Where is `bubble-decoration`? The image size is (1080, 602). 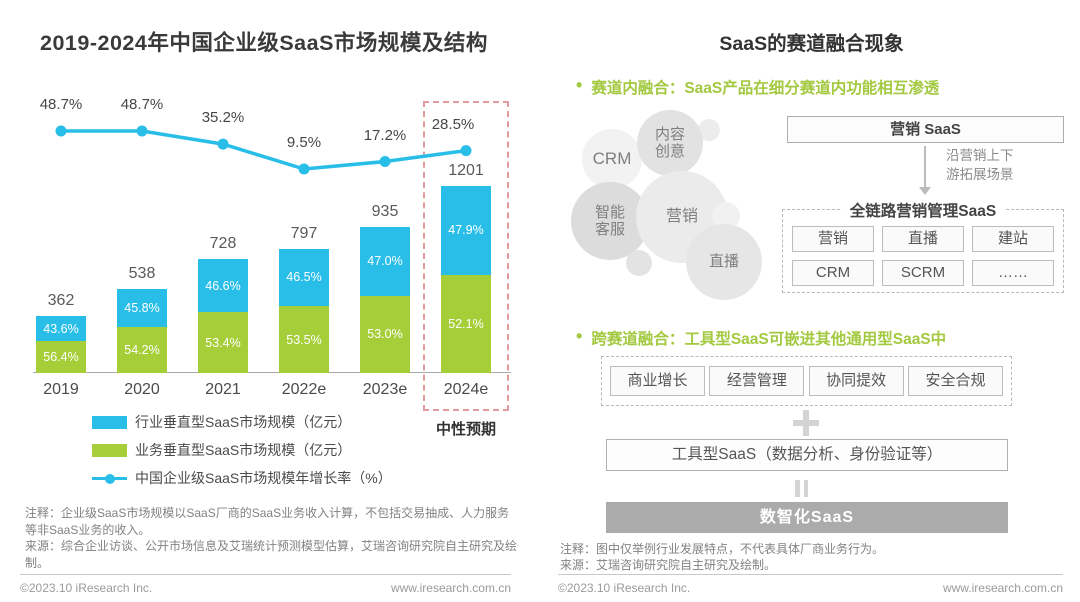 bubble-decoration is located at coordinates (709, 130).